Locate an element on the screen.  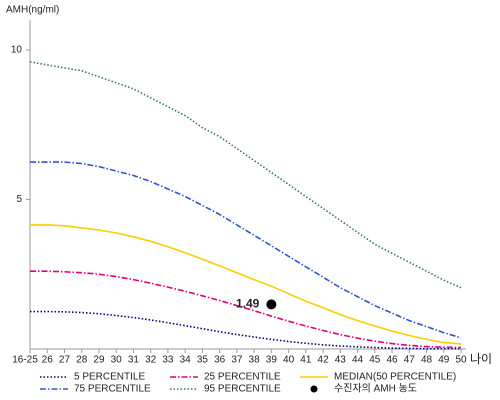
legend-label: MEDIAN(50 PERCENTILE) is located at coordinates (395, 377).